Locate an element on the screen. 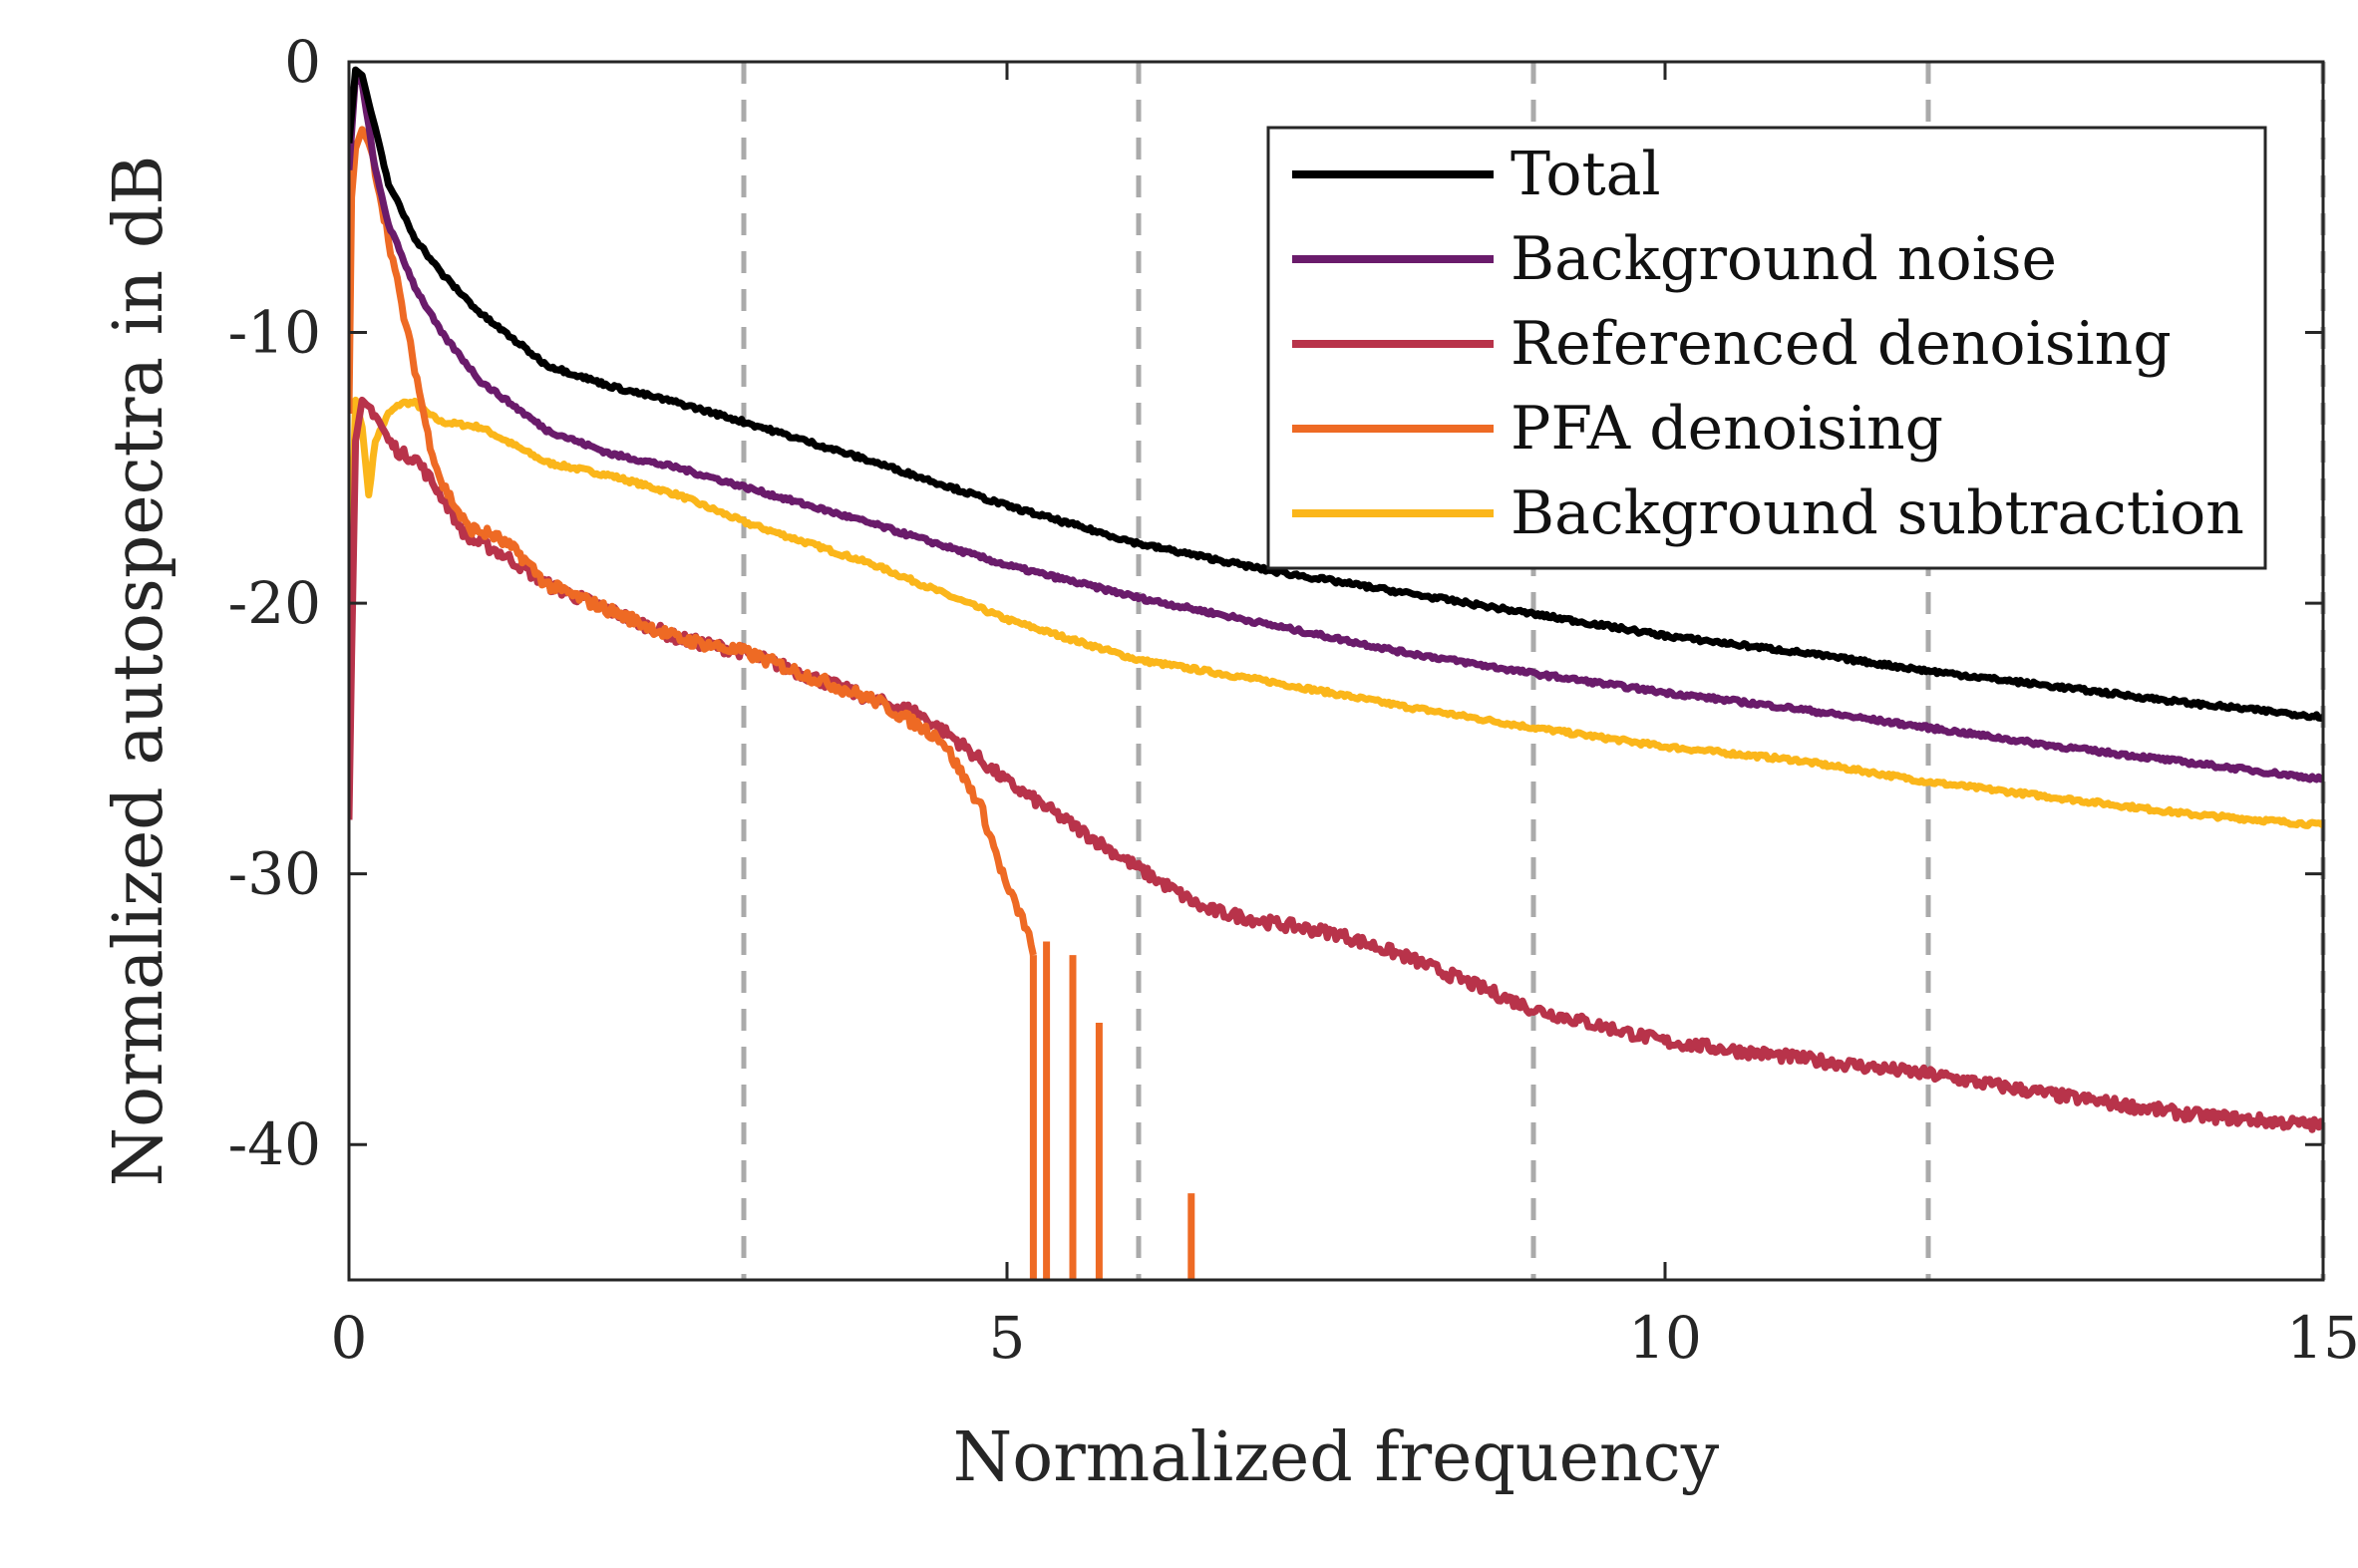  y-tick-label: -20 is located at coordinates (275, 603).